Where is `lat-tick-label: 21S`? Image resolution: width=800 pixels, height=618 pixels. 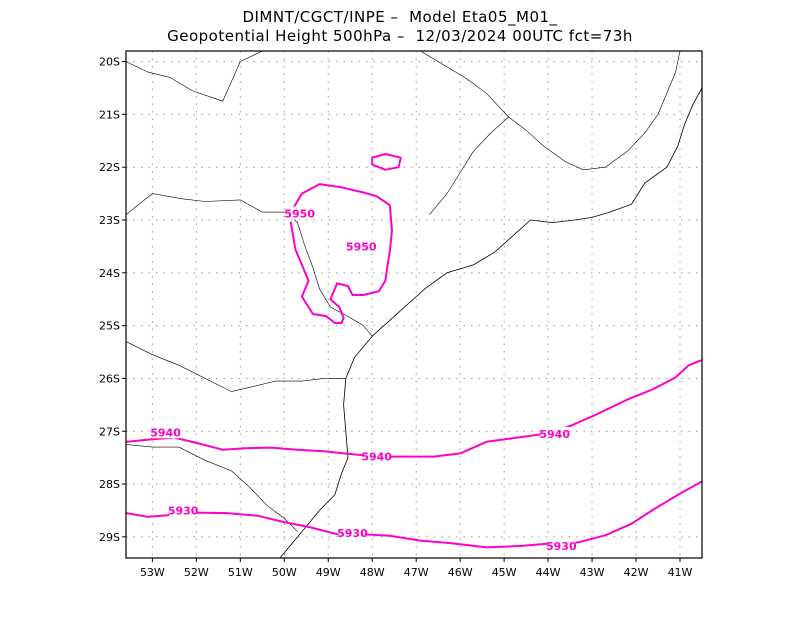
lat-tick-label: 21S is located at coordinates (109, 114).